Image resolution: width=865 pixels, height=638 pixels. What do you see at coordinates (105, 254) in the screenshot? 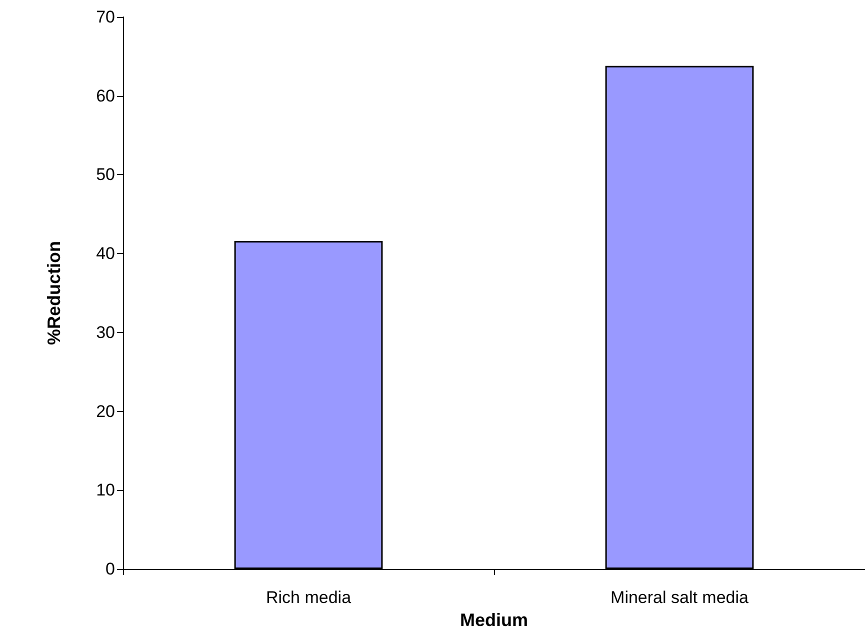
I see `y-tick-label: 40` at bounding box center [105, 254].